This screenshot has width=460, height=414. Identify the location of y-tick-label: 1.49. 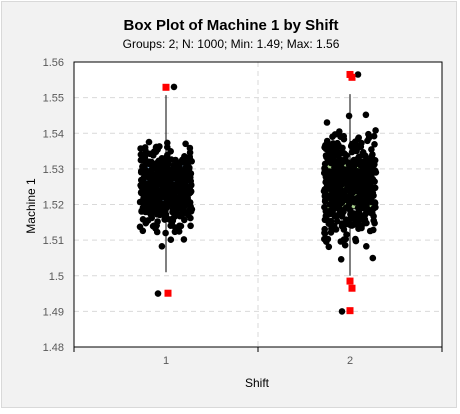
(53, 312).